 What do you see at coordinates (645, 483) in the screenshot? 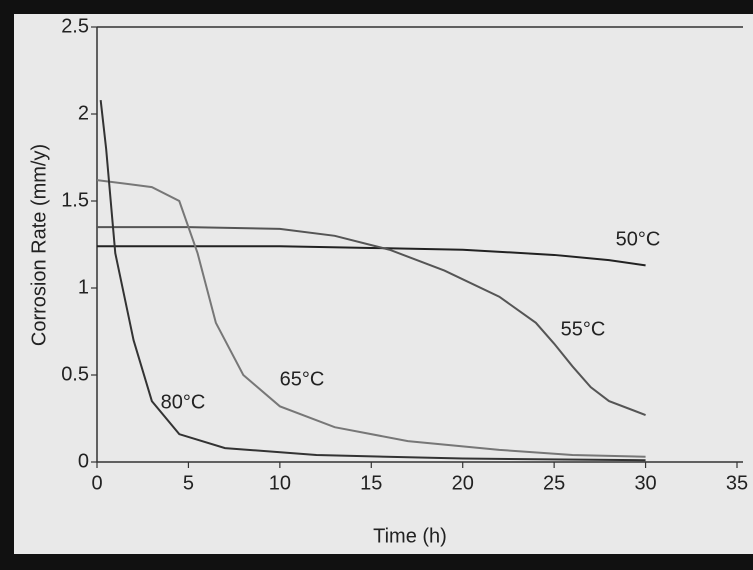
I see `x-tick-label: 30` at bounding box center [645, 483].